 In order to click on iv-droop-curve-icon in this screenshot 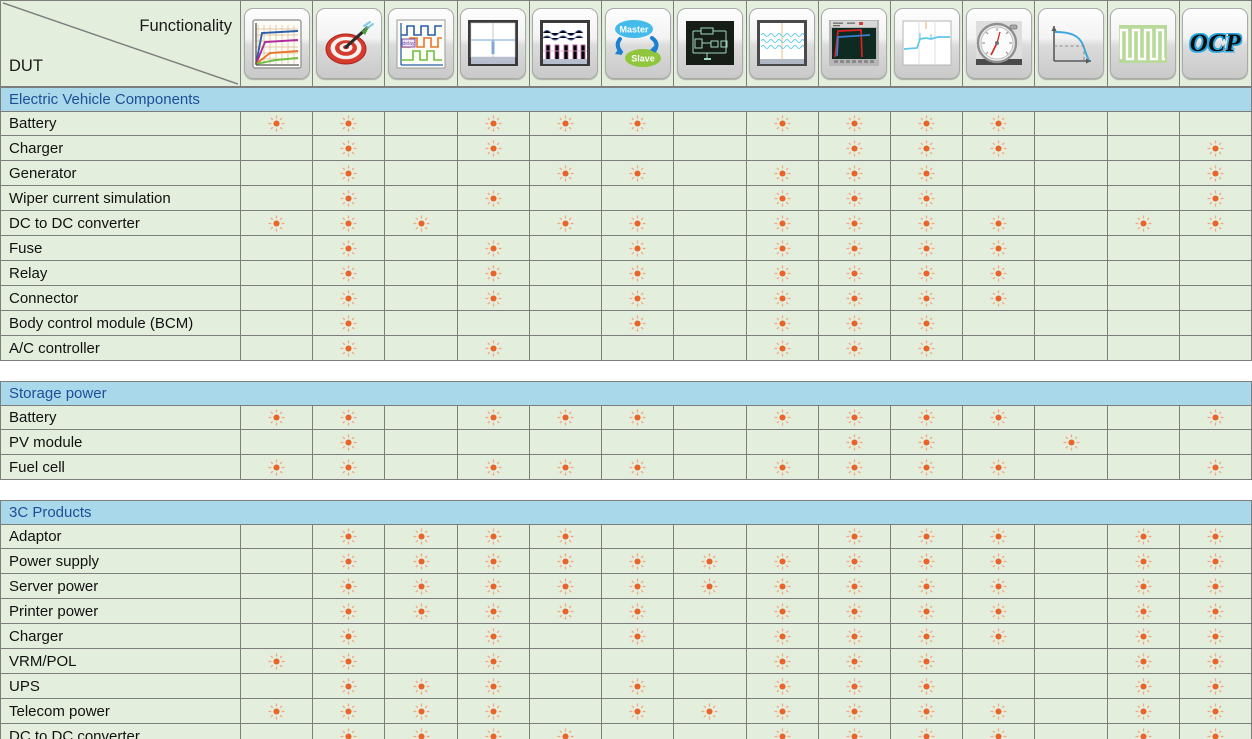, I will do `click(1071, 43)`.